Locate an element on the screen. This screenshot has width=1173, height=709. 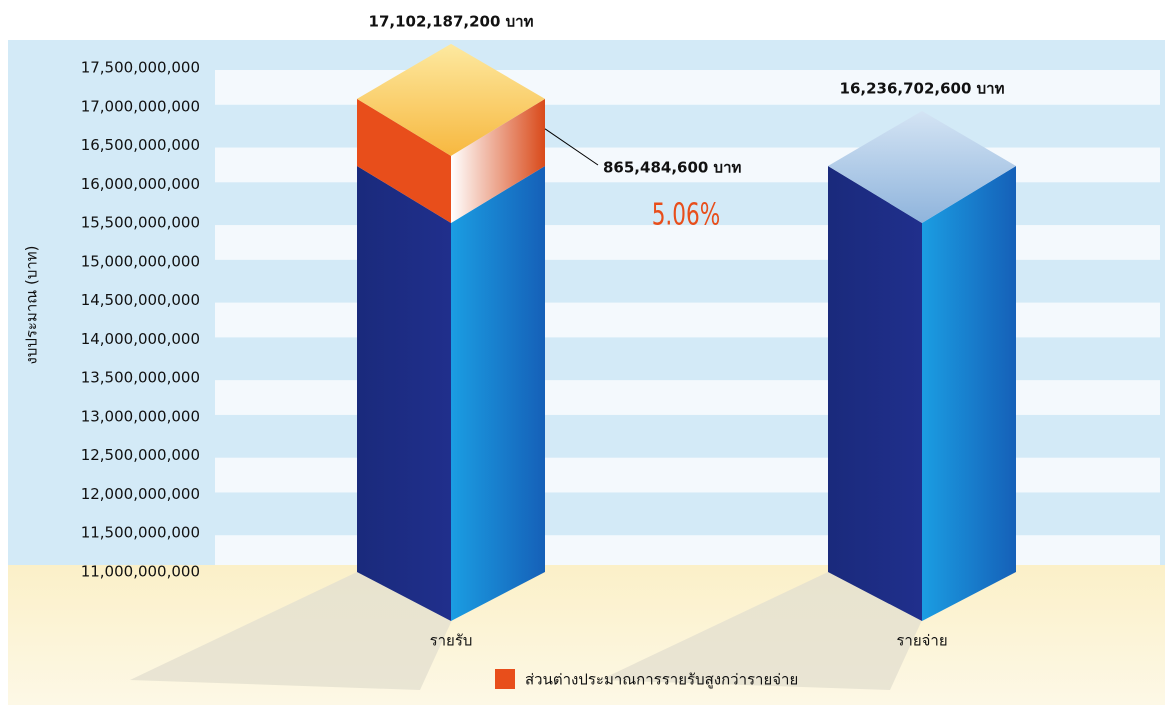
y-tick-label: 11,000,000,000 is located at coordinates (140, 572).